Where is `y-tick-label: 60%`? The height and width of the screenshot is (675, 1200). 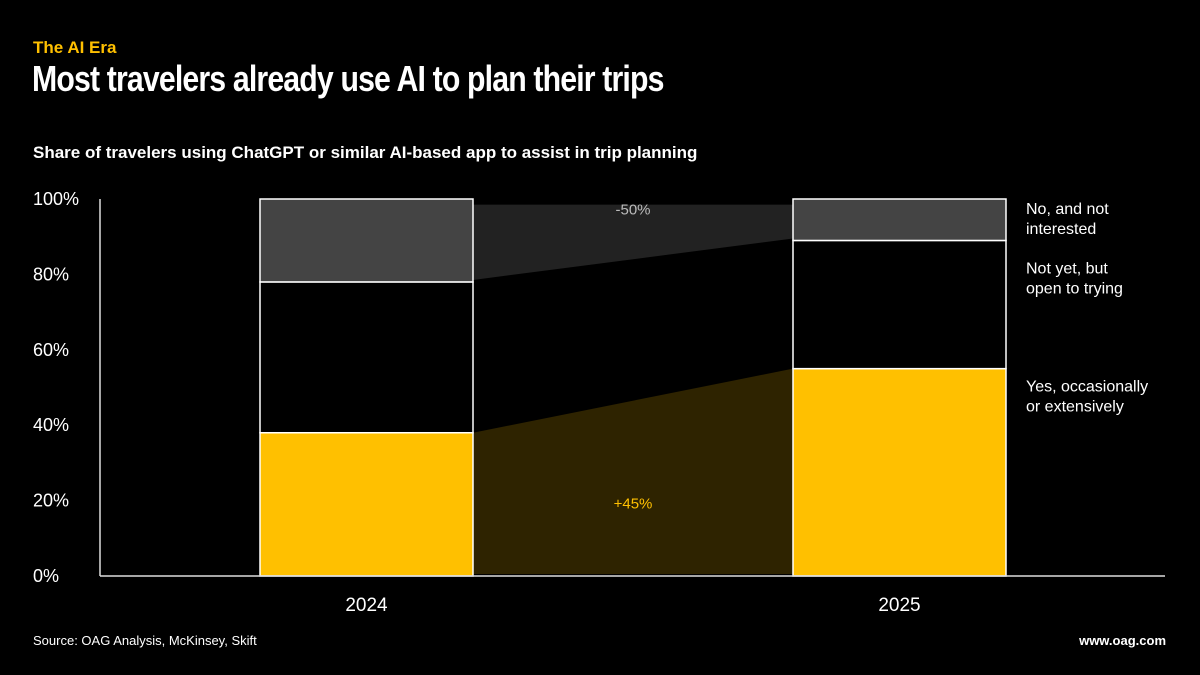
y-tick-label: 60% is located at coordinates (51, 350).